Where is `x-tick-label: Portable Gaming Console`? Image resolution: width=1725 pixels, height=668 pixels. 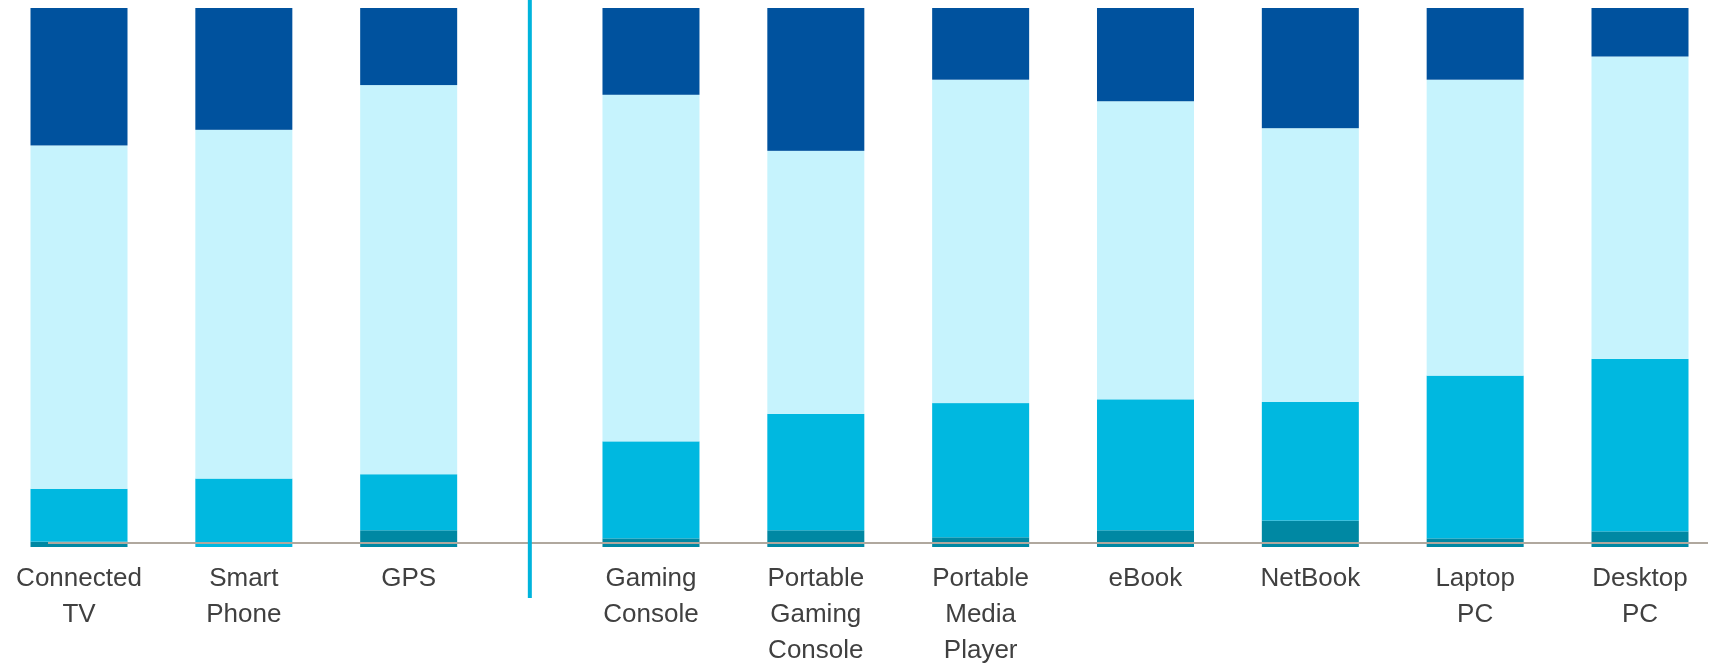
x-tick-label: Portable Gaming Console is located at coordinates (816, 613).